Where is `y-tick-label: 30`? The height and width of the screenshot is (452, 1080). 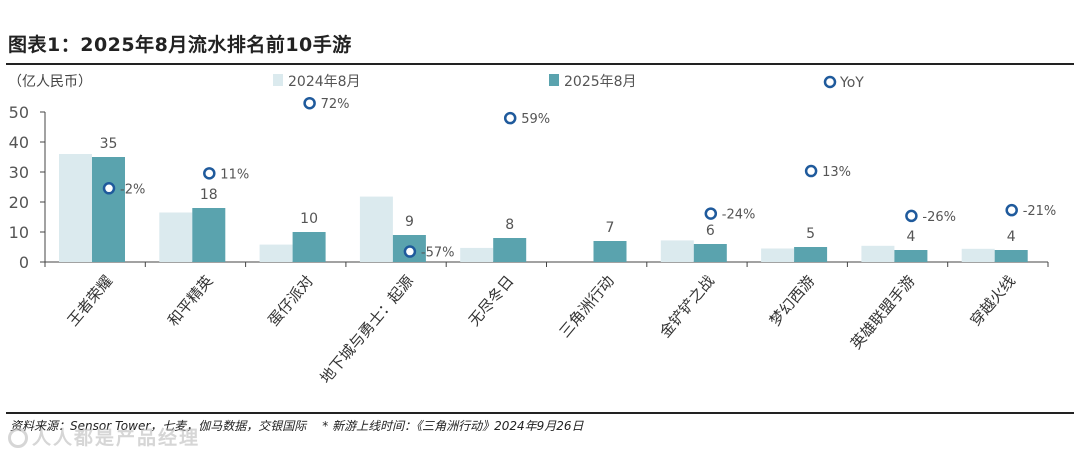
y-tick-label: 30 is located at coordinates (19, 172).